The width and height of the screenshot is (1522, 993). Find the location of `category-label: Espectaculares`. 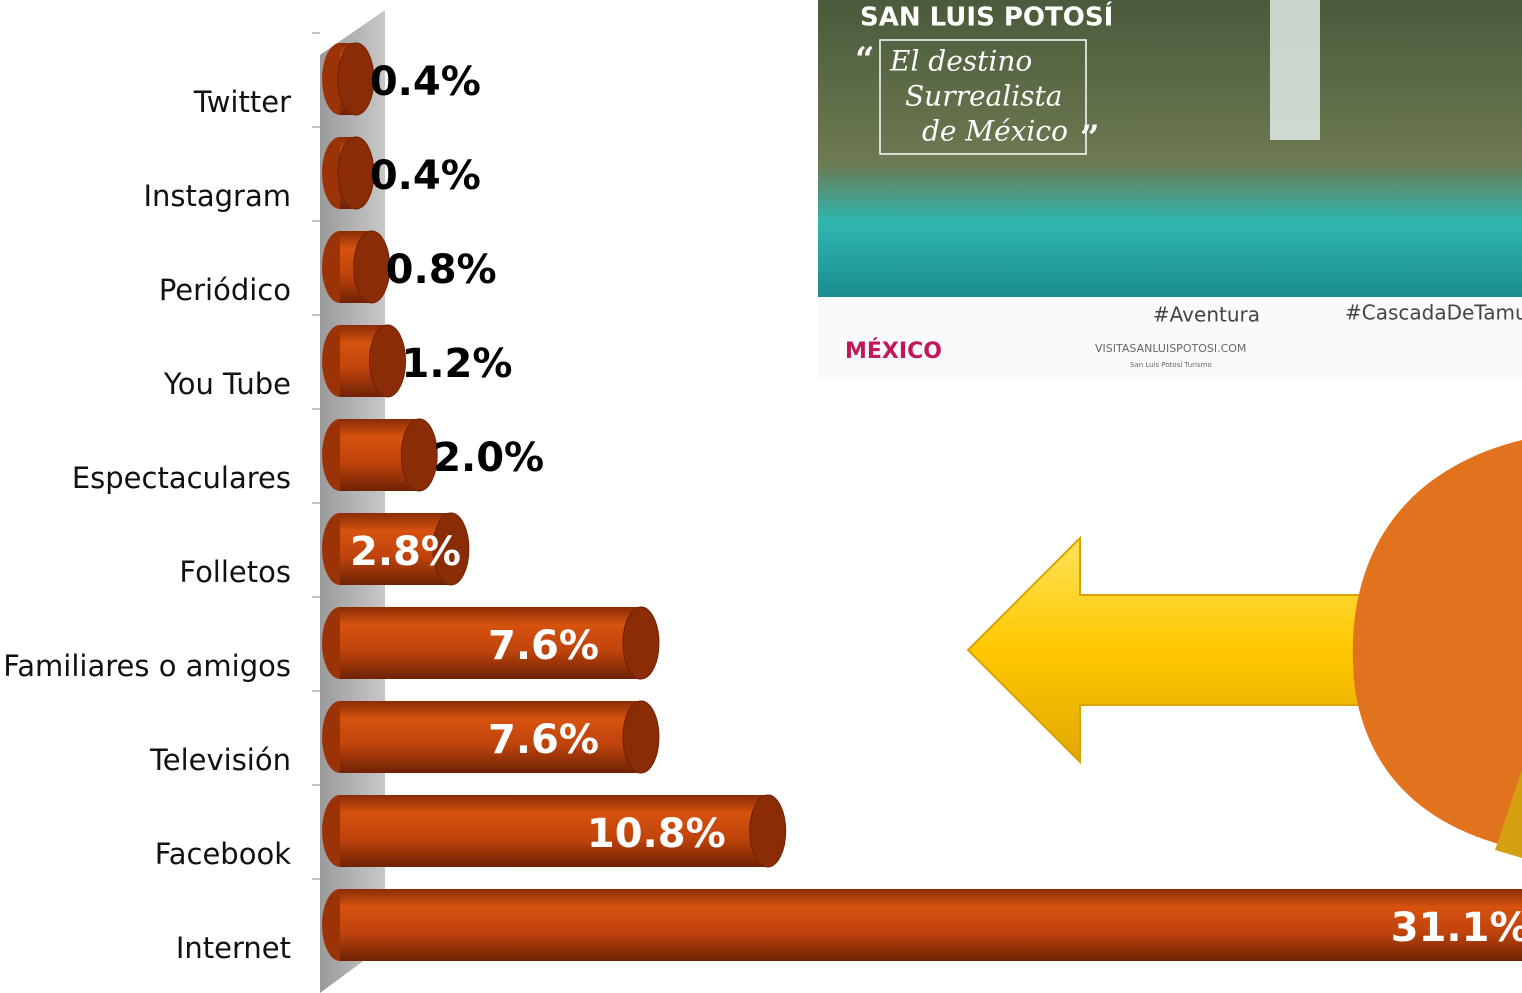

category-label: Espectaculares is located at coordinates (181, 478).